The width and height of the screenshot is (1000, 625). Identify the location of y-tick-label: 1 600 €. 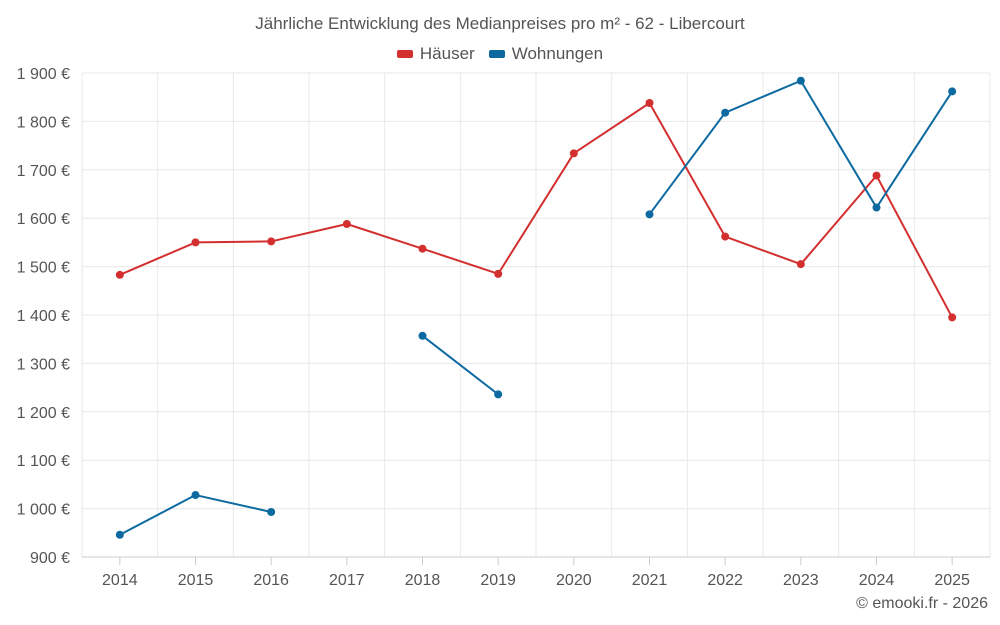
(43, 219).